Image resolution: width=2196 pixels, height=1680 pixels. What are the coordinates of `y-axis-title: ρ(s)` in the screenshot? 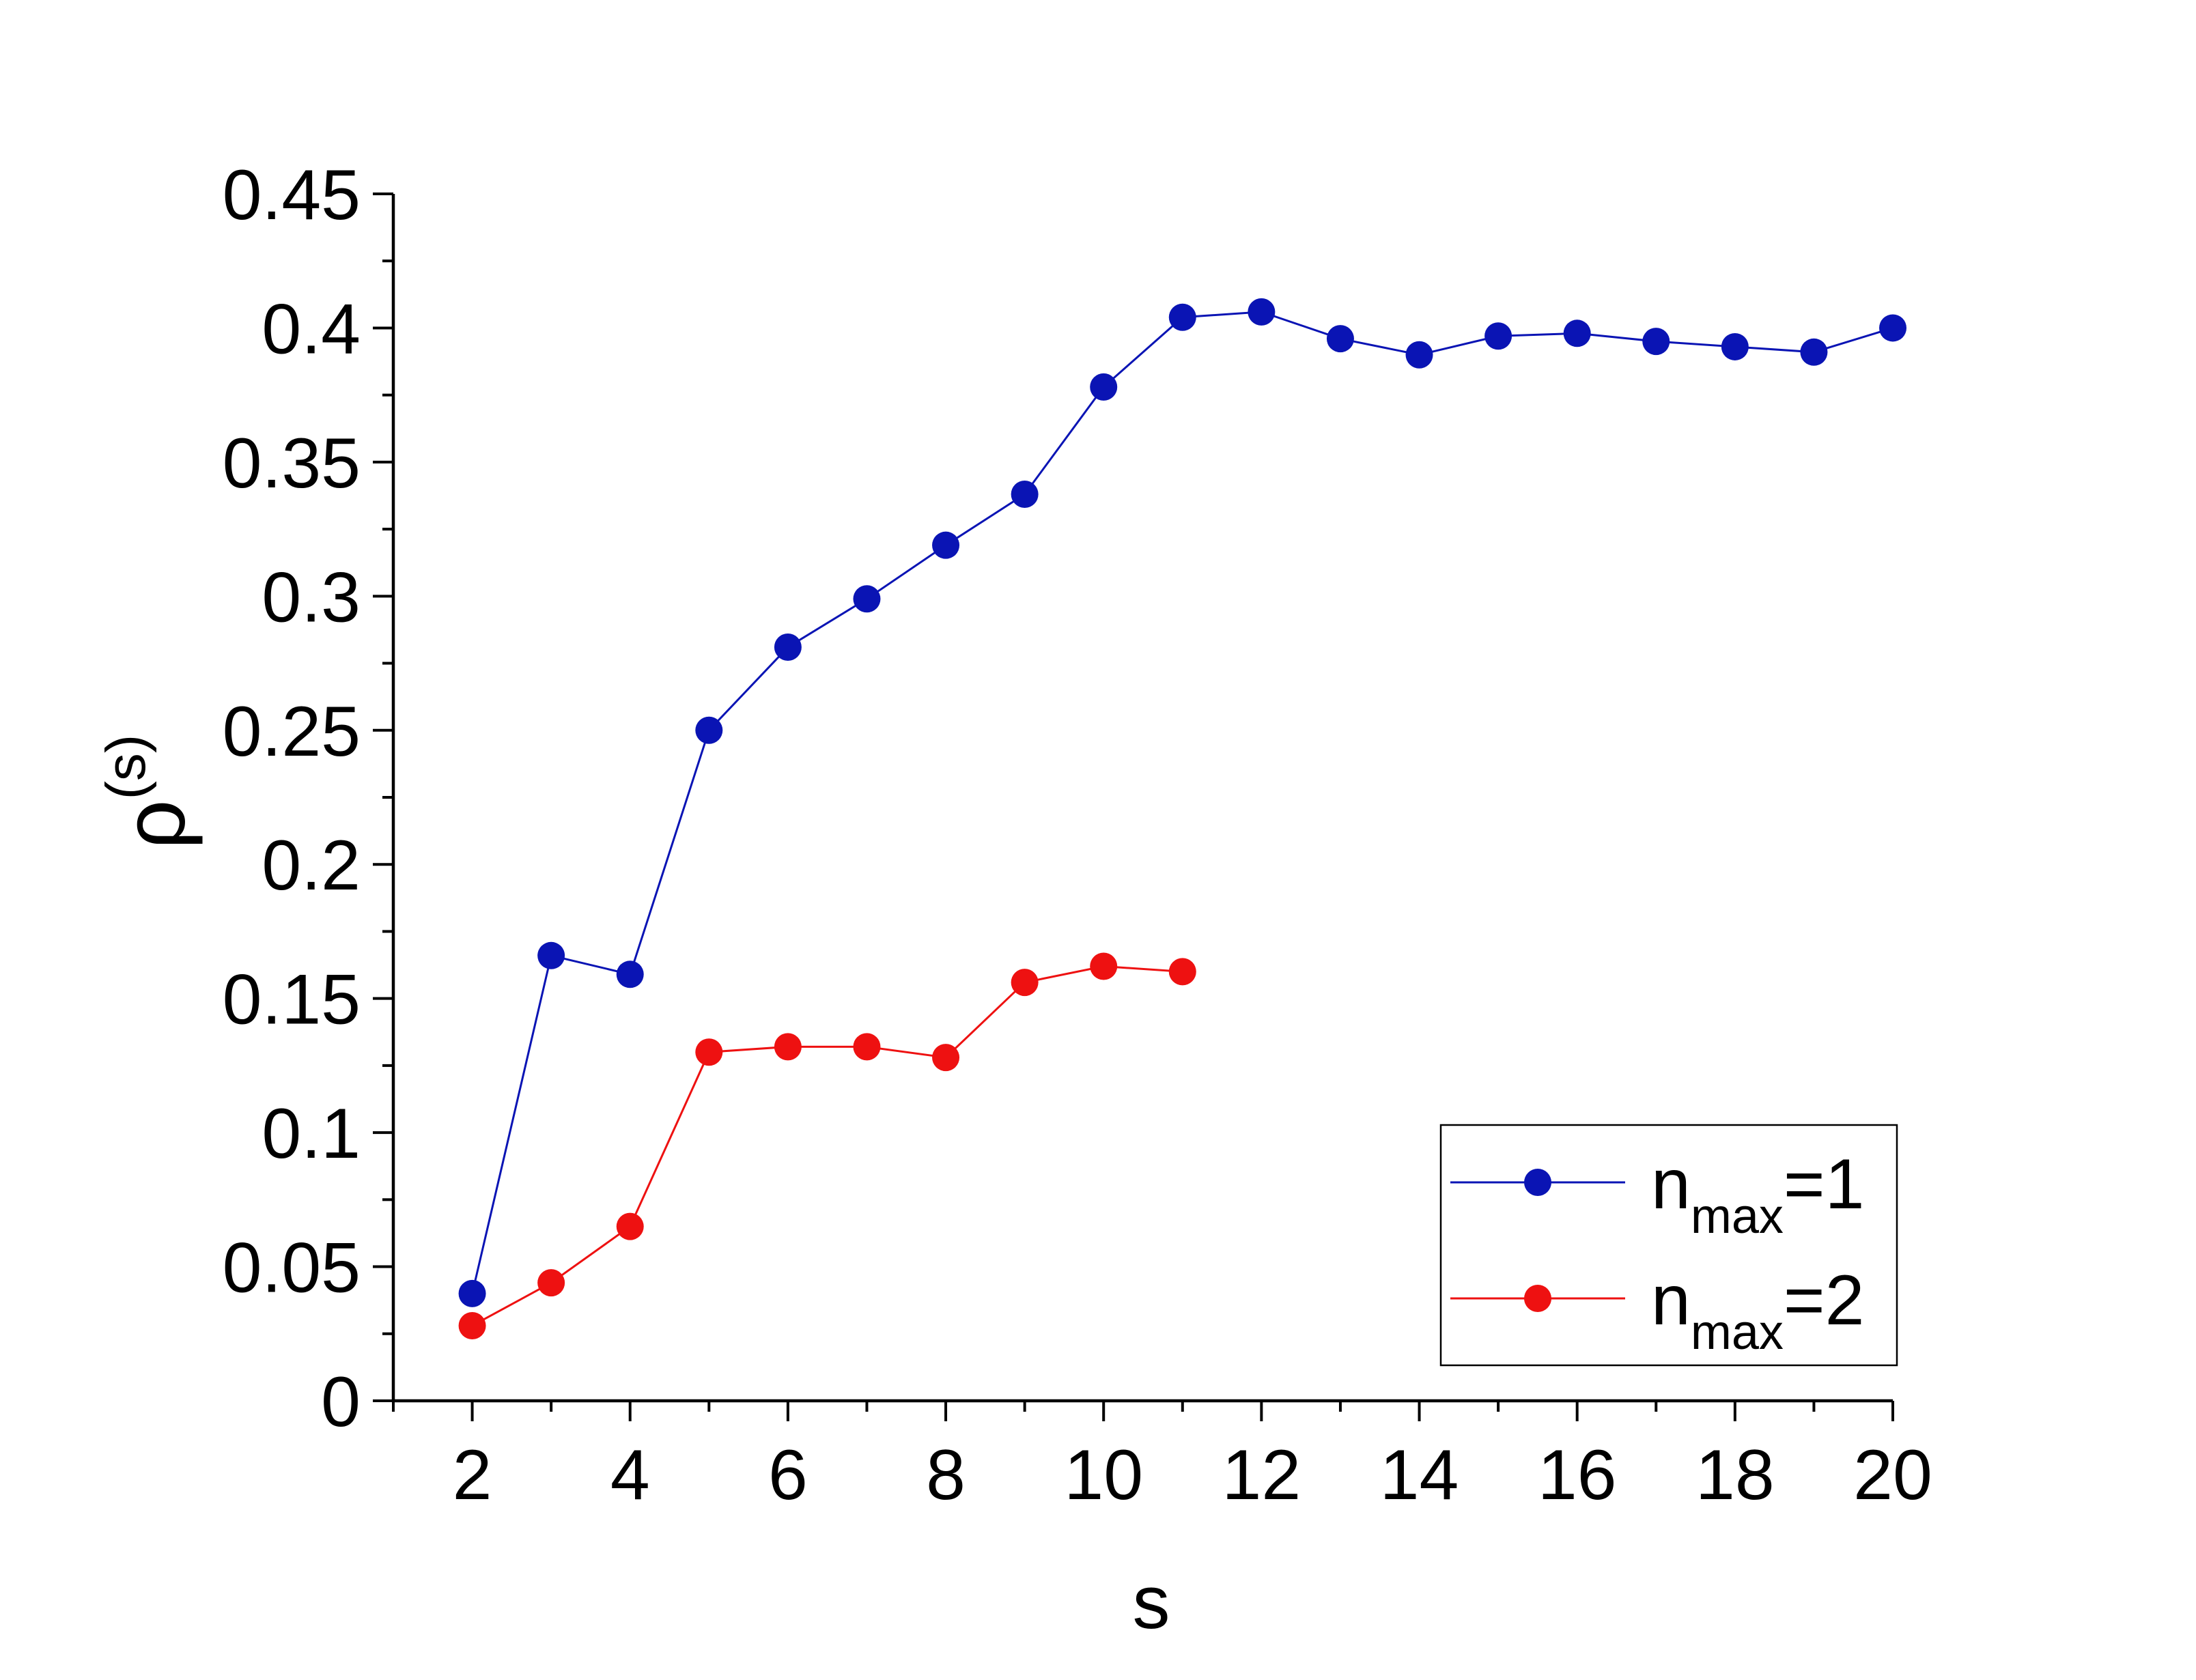 It's located at (149, 792).